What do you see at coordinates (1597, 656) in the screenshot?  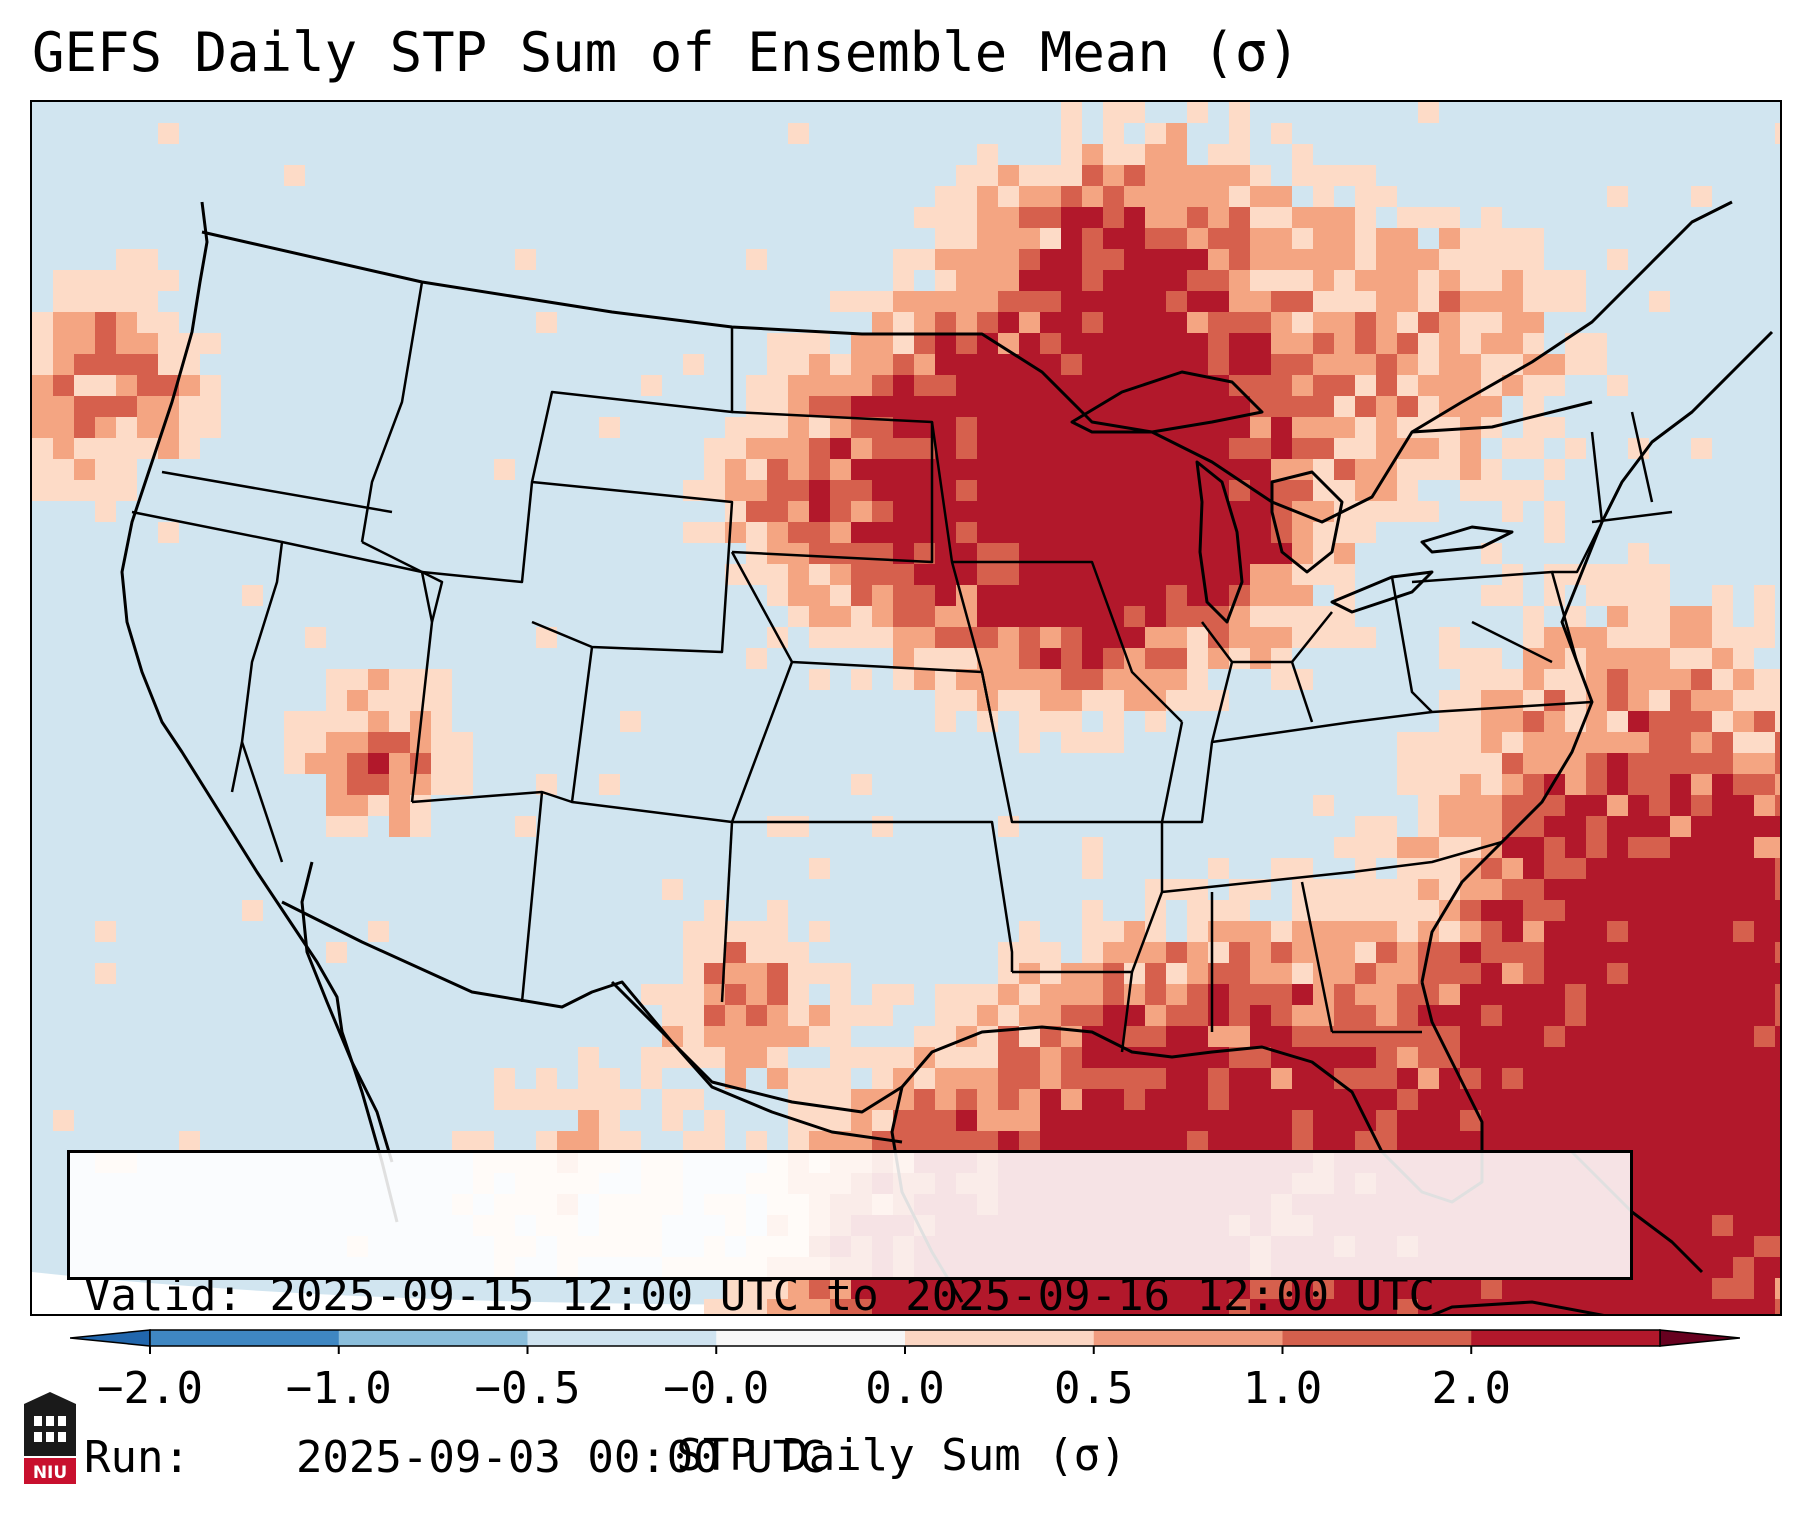 I see `atlantic-coastline` at bounding box center [1597, 656].